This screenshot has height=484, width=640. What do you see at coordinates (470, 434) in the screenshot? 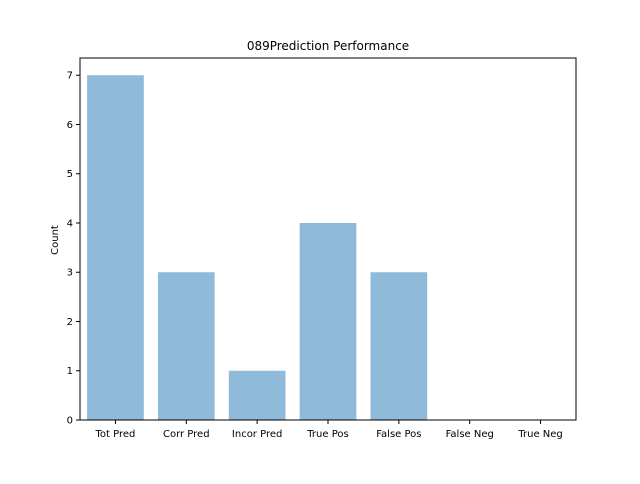
I see `x-tick-label: False Neg` at bounding box center [470, 434].